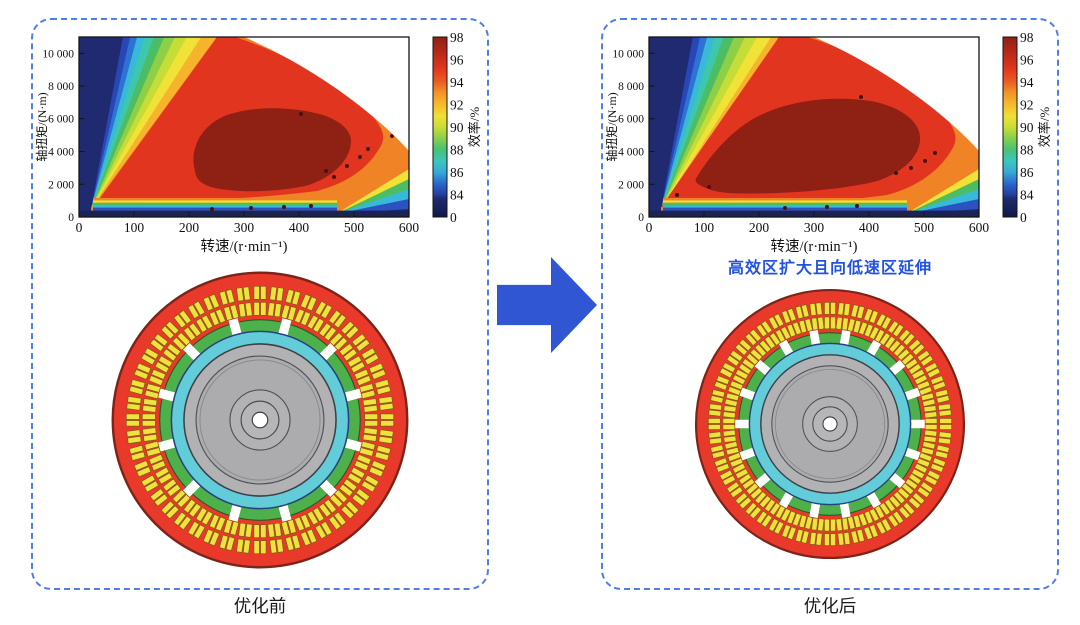  I want to click on annotation-after: 高效区扩大且向低速区延伸, so click(829, 268).